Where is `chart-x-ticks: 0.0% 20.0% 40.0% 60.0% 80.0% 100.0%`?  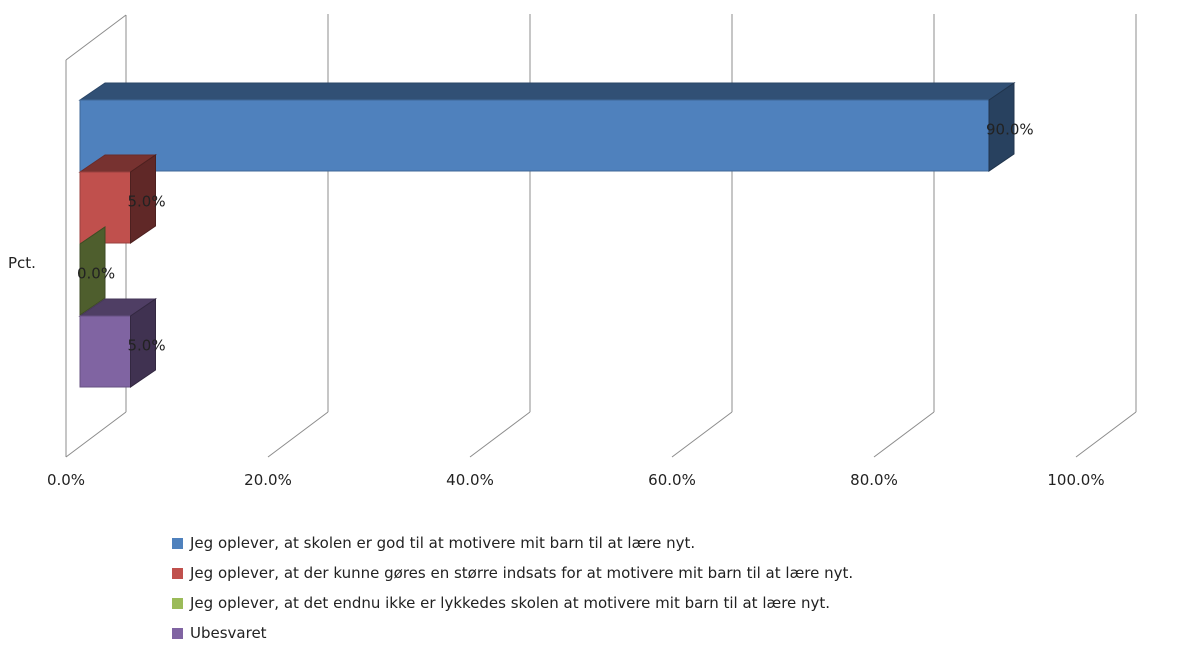 chart-x-ticks: 0.0% 20.0% 40.0% 60.0% 80.0% 100.0% is located at coordinates (576, 480).